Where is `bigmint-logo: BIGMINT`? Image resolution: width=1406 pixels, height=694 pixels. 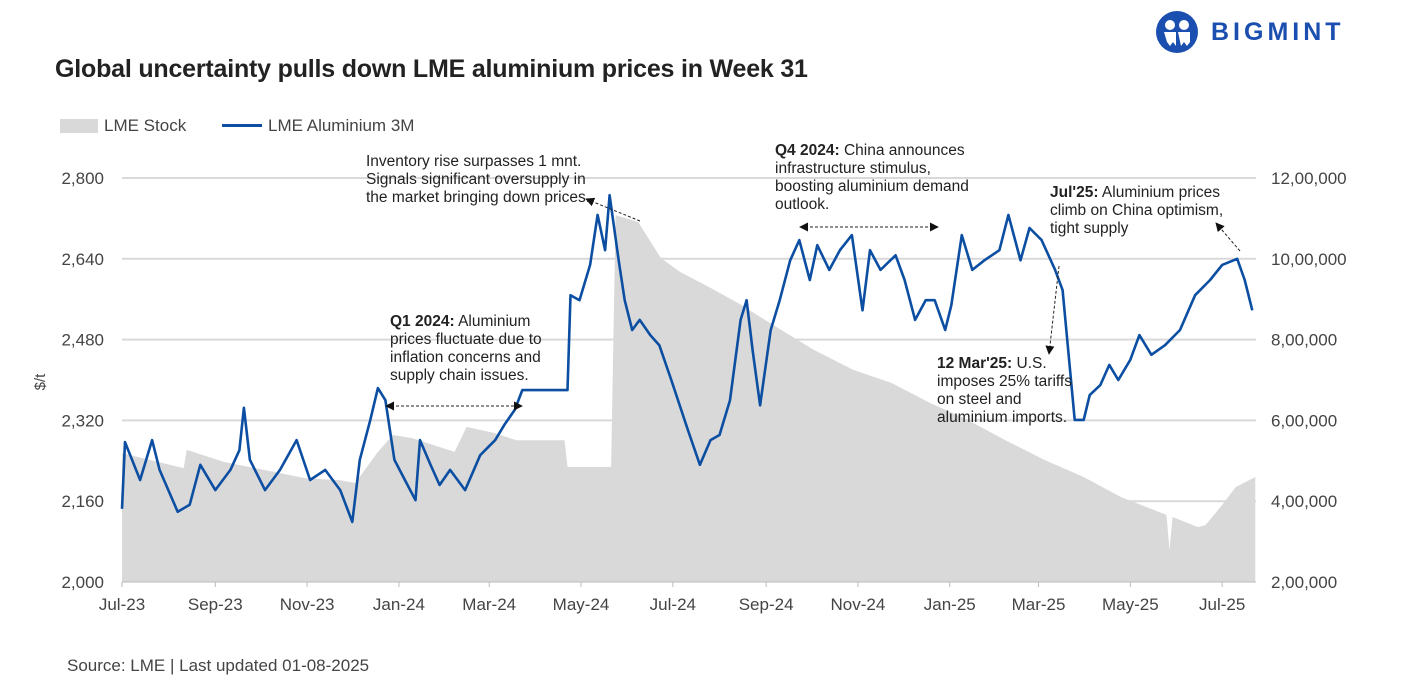
bigmint-logo: BIGMINT is located at coordinates (1250, 32).